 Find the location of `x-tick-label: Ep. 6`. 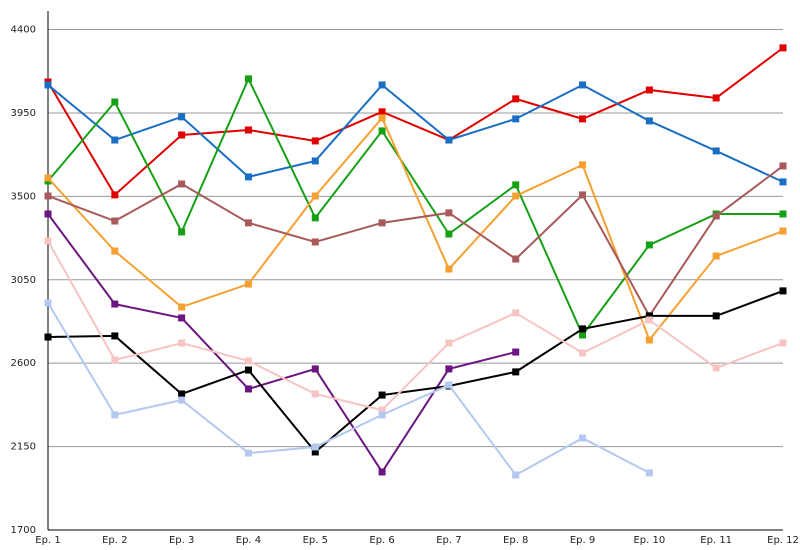

x-tick-label: Ep. 6 is located at coordinates (381, 540).